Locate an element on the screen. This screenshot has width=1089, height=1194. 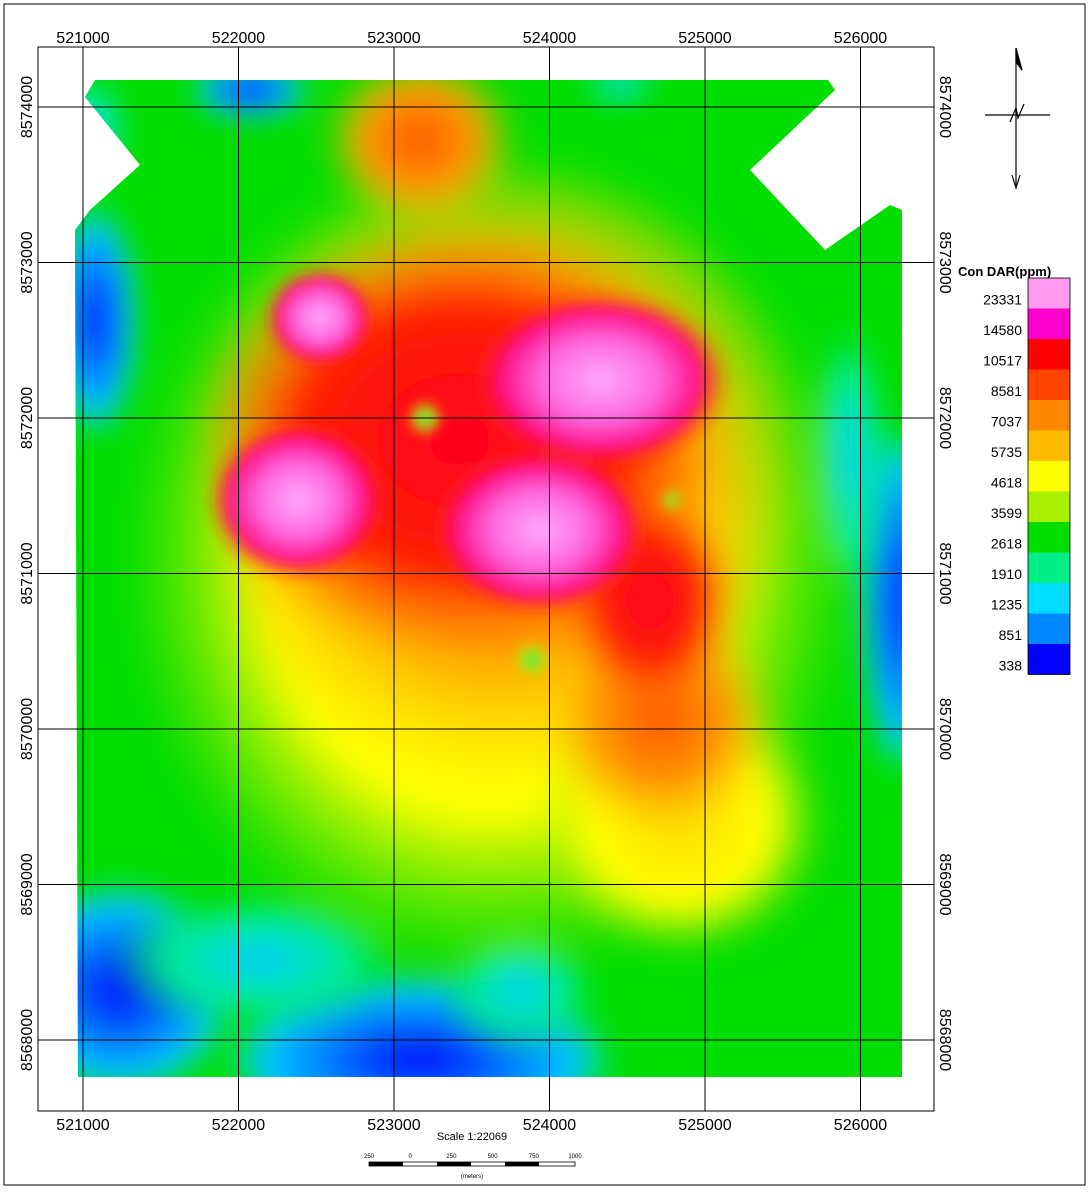
y-tick-label-left: 8574000 is located at coordinates (27, 107).